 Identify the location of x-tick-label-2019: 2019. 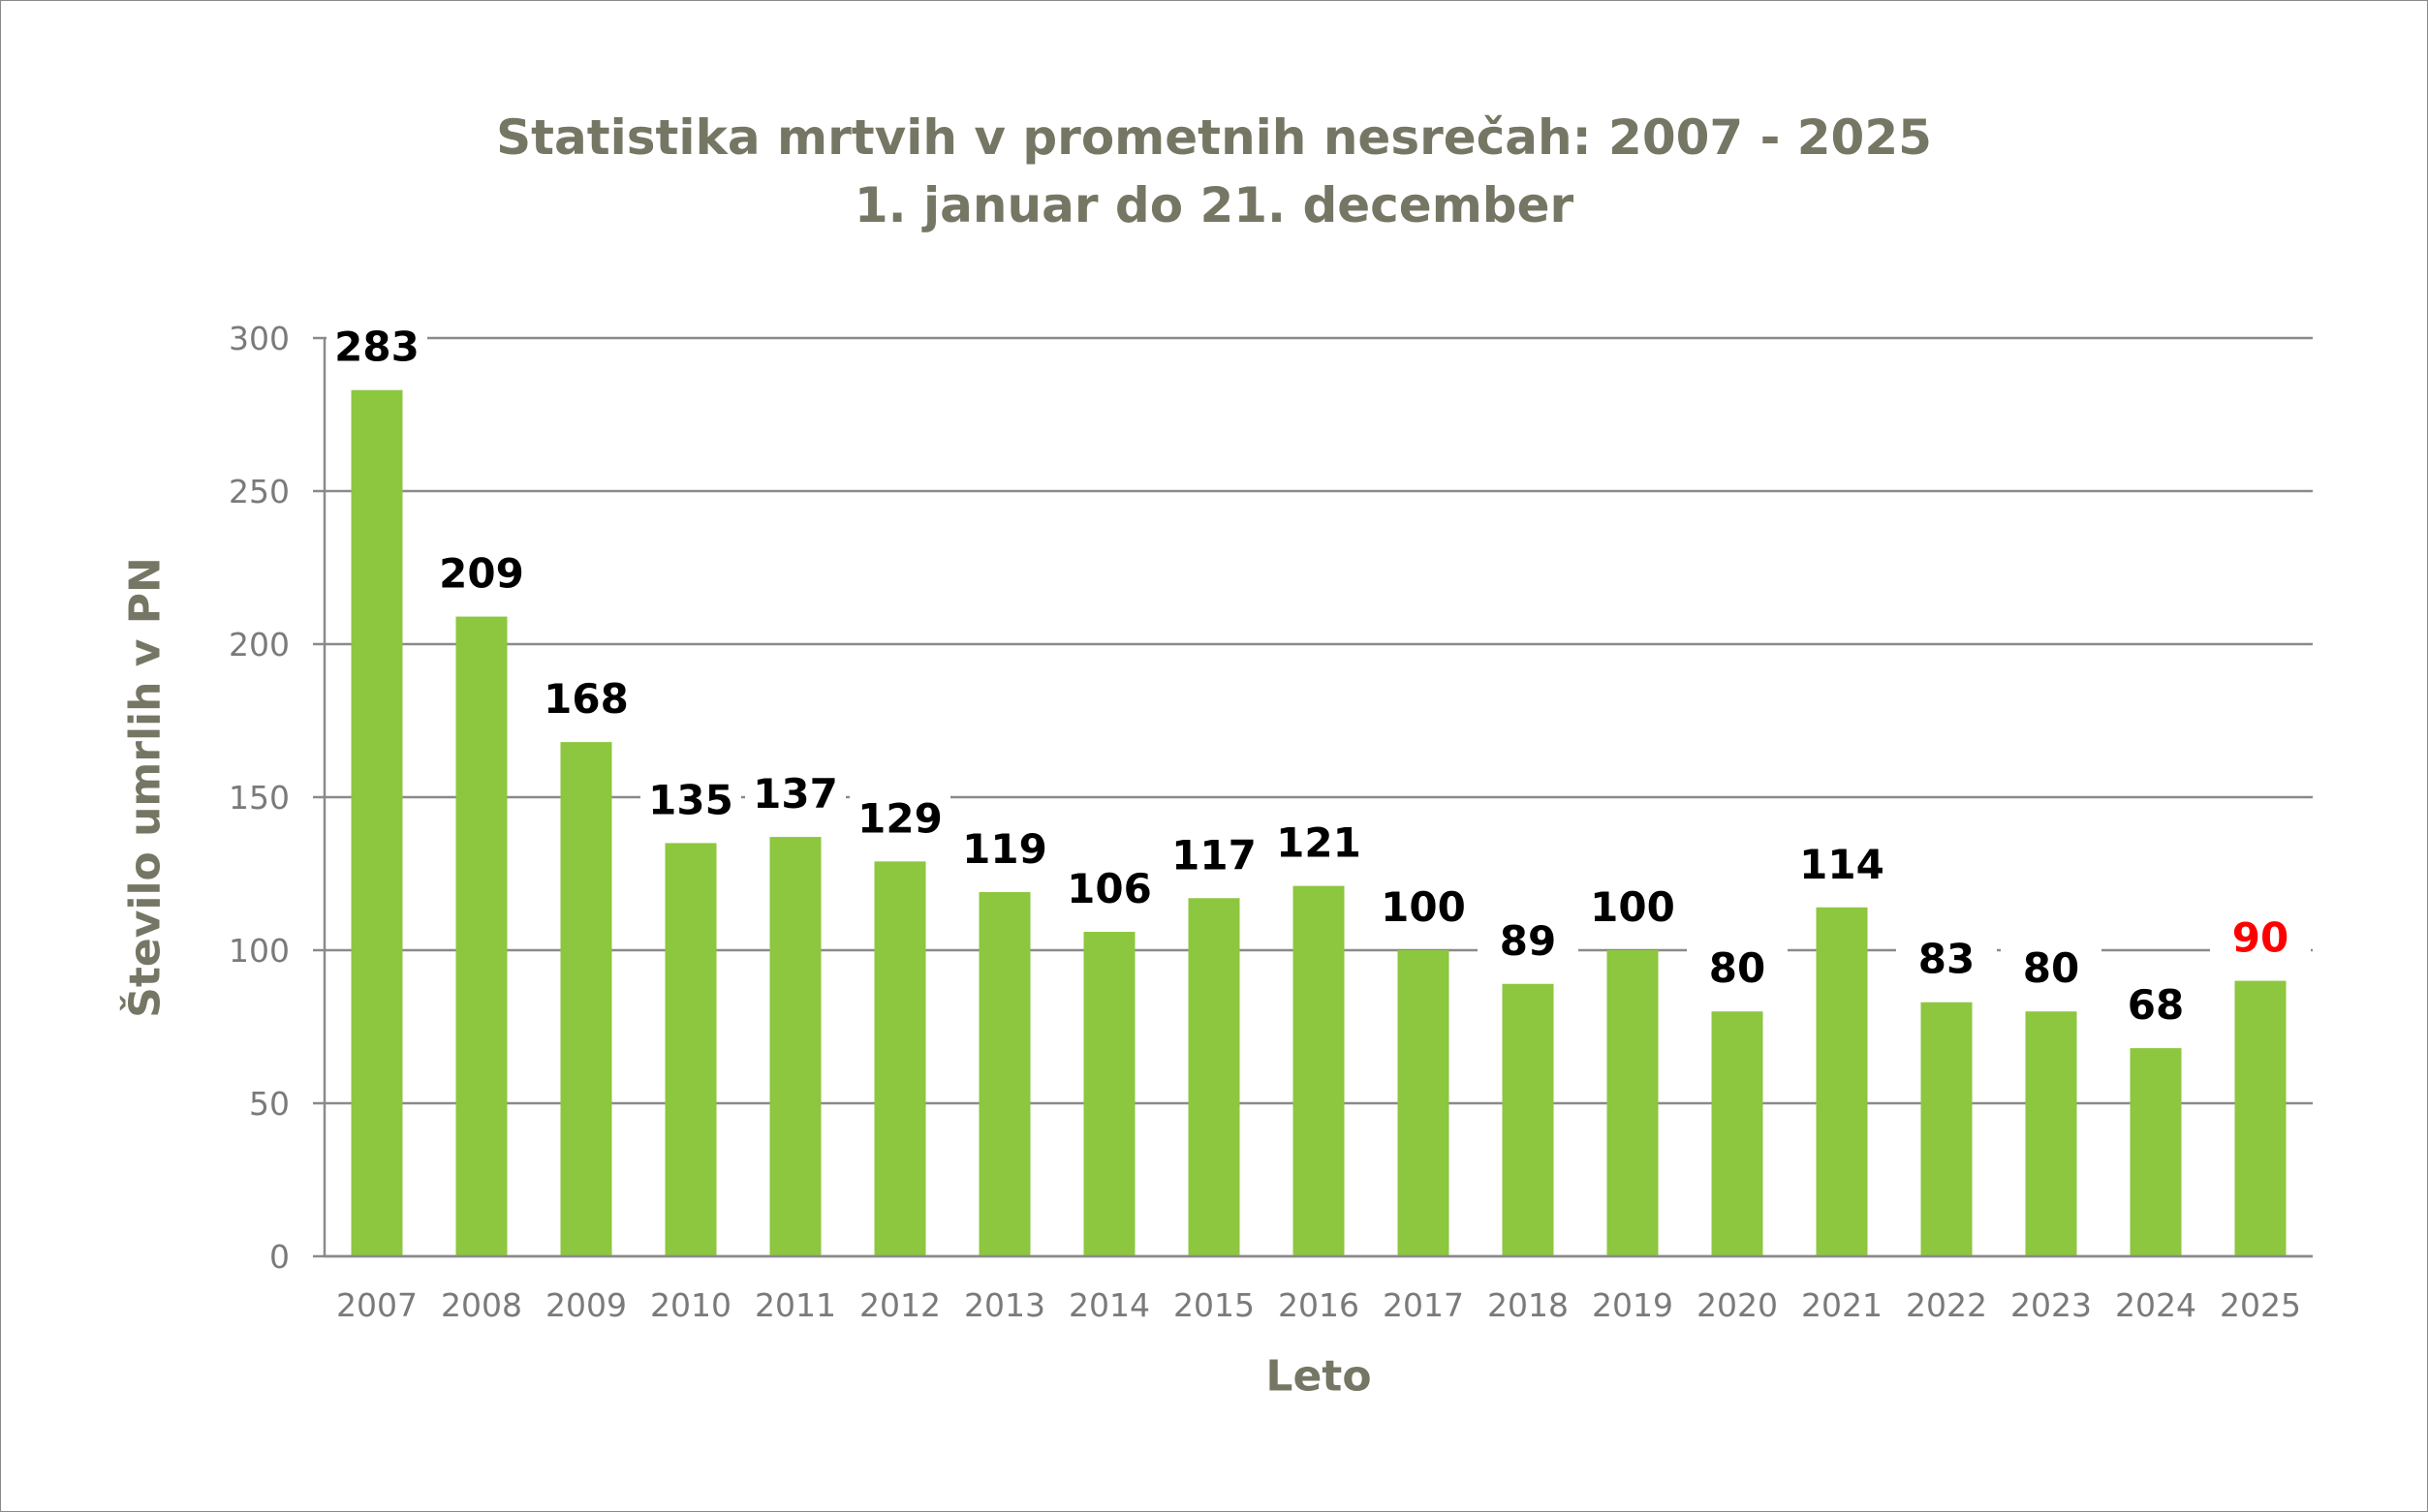
(1632, 1305).